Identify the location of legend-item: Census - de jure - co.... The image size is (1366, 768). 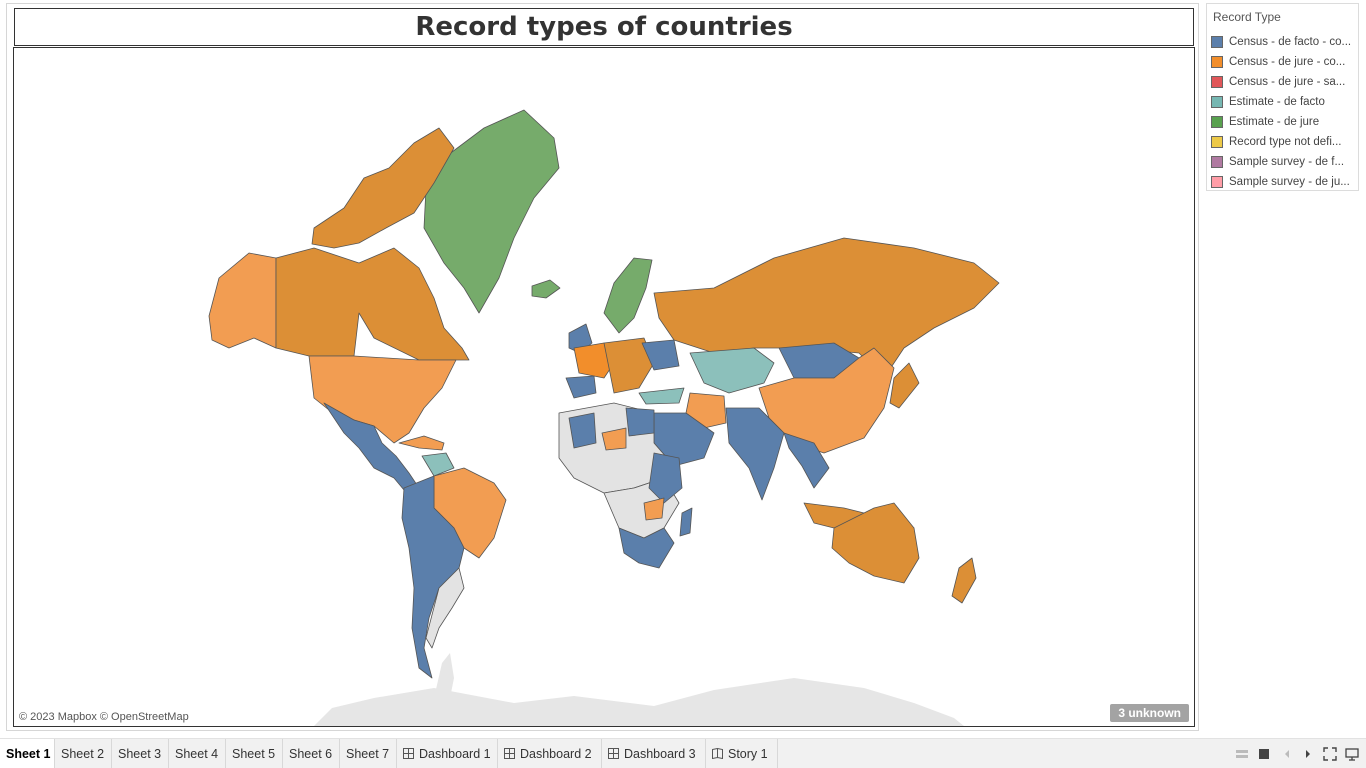
(1284, 62).